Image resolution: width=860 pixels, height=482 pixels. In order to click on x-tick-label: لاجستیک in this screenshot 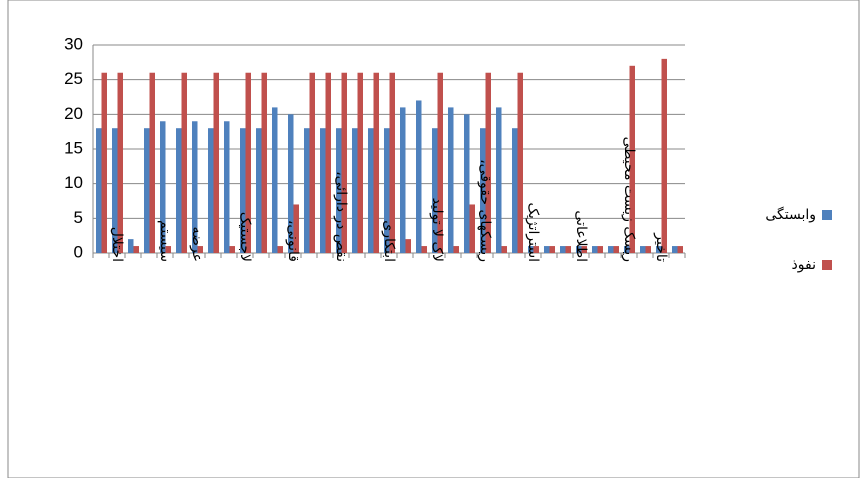, I will do `click(245, 237)`.